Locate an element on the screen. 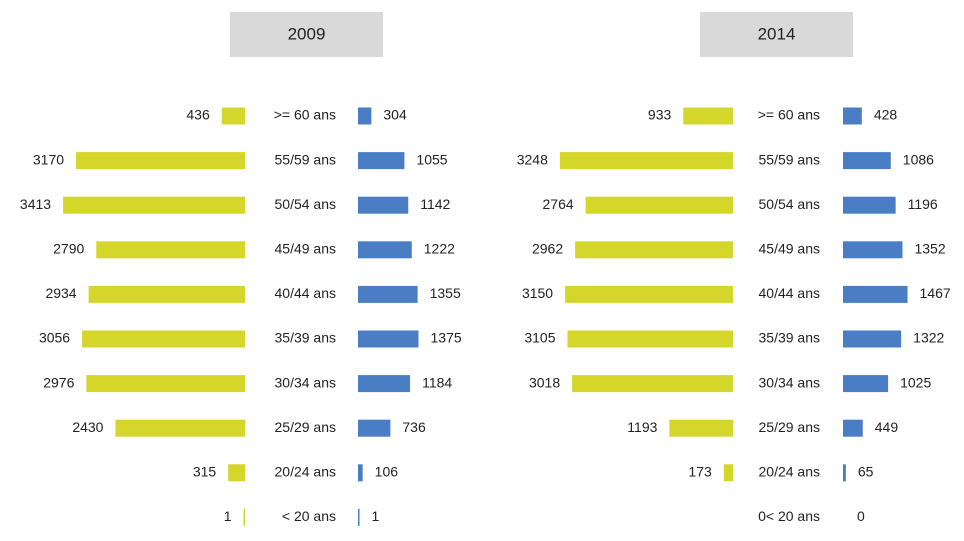 This screenshot has height=541, width=964. value-label: 1055 is located at coordinates (431, 159).